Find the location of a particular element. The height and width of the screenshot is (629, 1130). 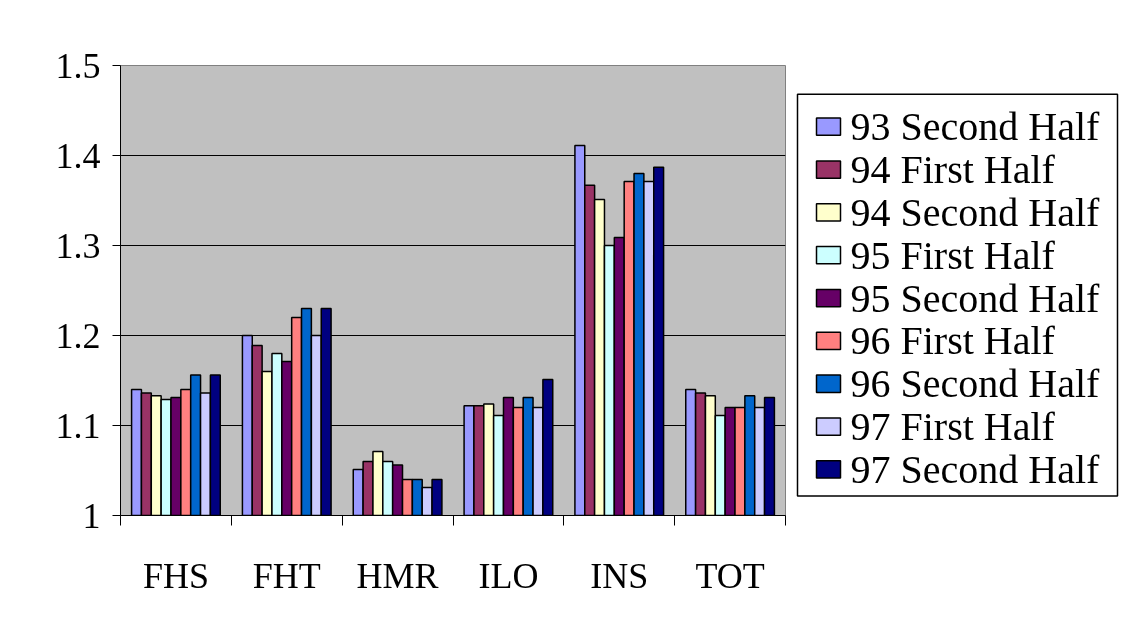

y-tick-label: 1 is located at coordinates (91, 515).